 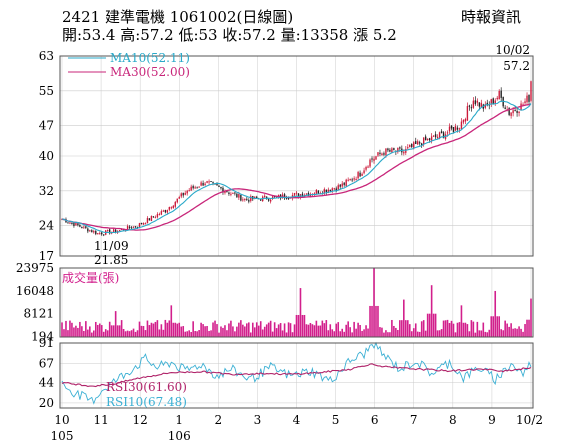 I want to click on volume-tick-label: 194, so click(x=42, y=336).